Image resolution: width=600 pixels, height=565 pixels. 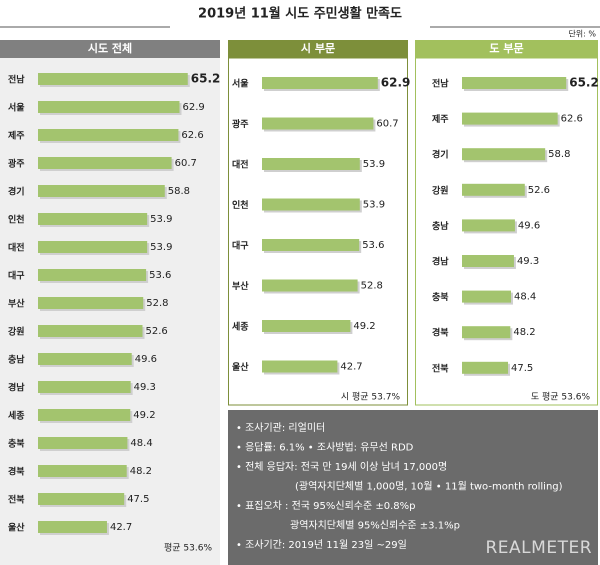 What do you see at coordinates (561, 397) in the screenshot?
I see `panel-footnote: 도 평균 53.6%` at bounding box center [561, 397].